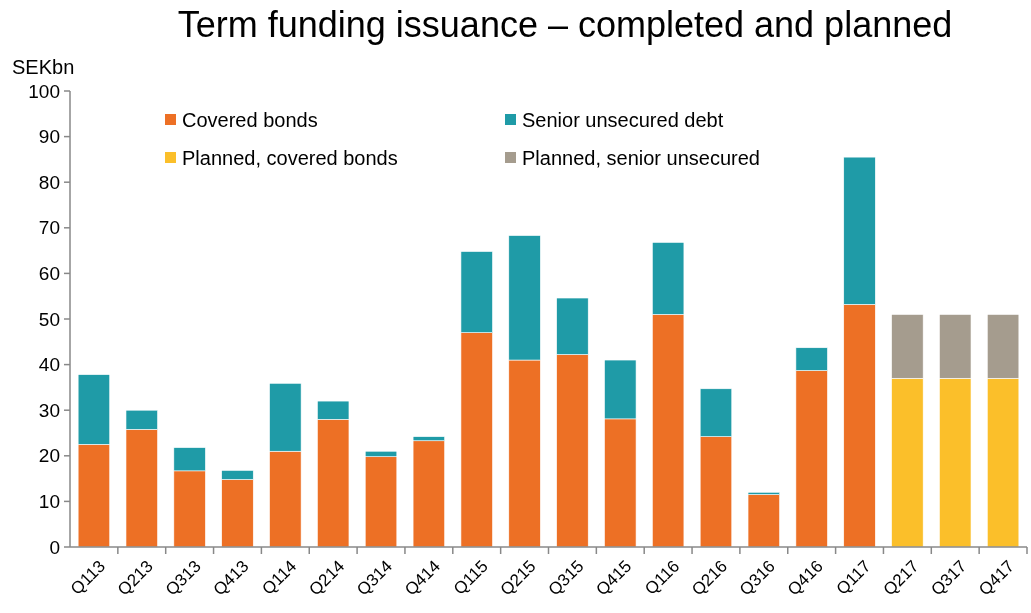 This screenshot has width=1031, height=613. What do you see at coordinates (49, 456) in the screenshot?
I see `y-tick-label: 20` at bounding box center [49, 456].